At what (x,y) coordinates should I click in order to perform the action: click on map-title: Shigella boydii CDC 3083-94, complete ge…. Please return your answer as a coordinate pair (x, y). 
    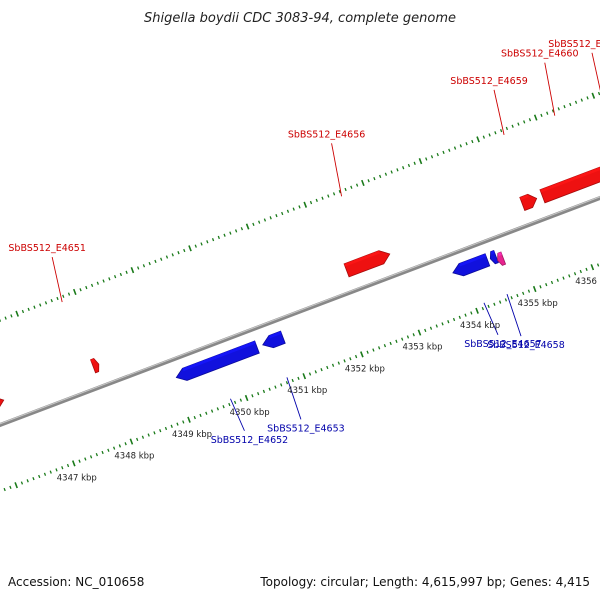
    Looking at the image, I should click on (300, 18).